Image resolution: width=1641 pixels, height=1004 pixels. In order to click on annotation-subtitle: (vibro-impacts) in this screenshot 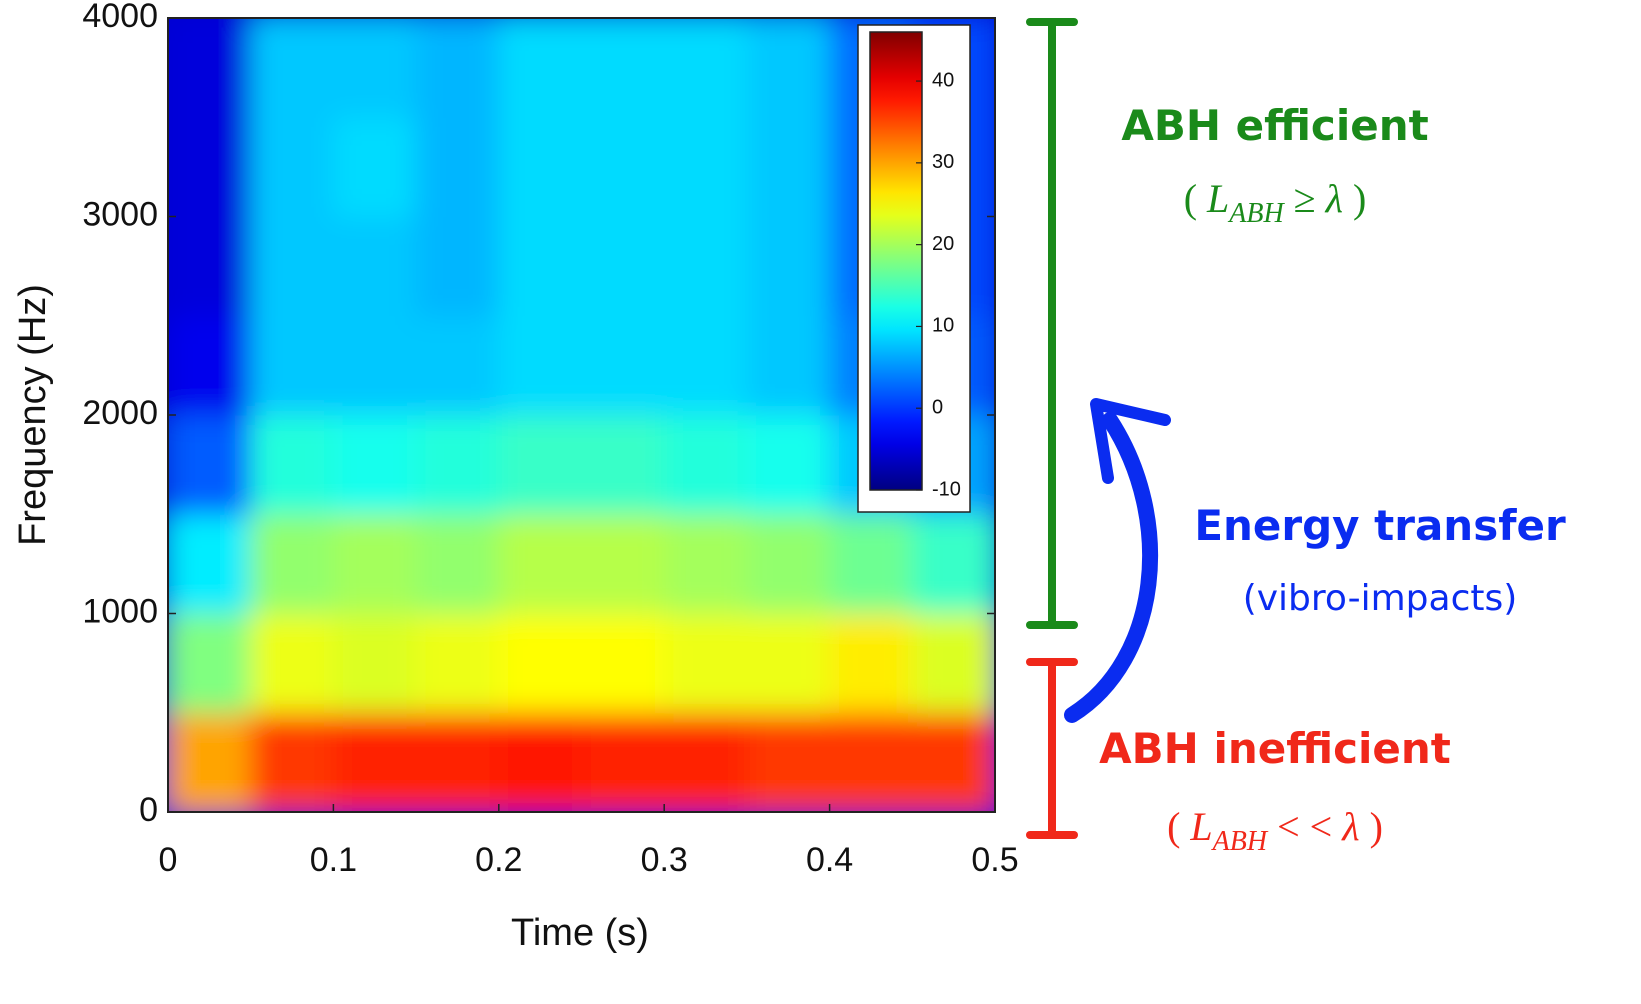, I will do `click(1380, 598)`.